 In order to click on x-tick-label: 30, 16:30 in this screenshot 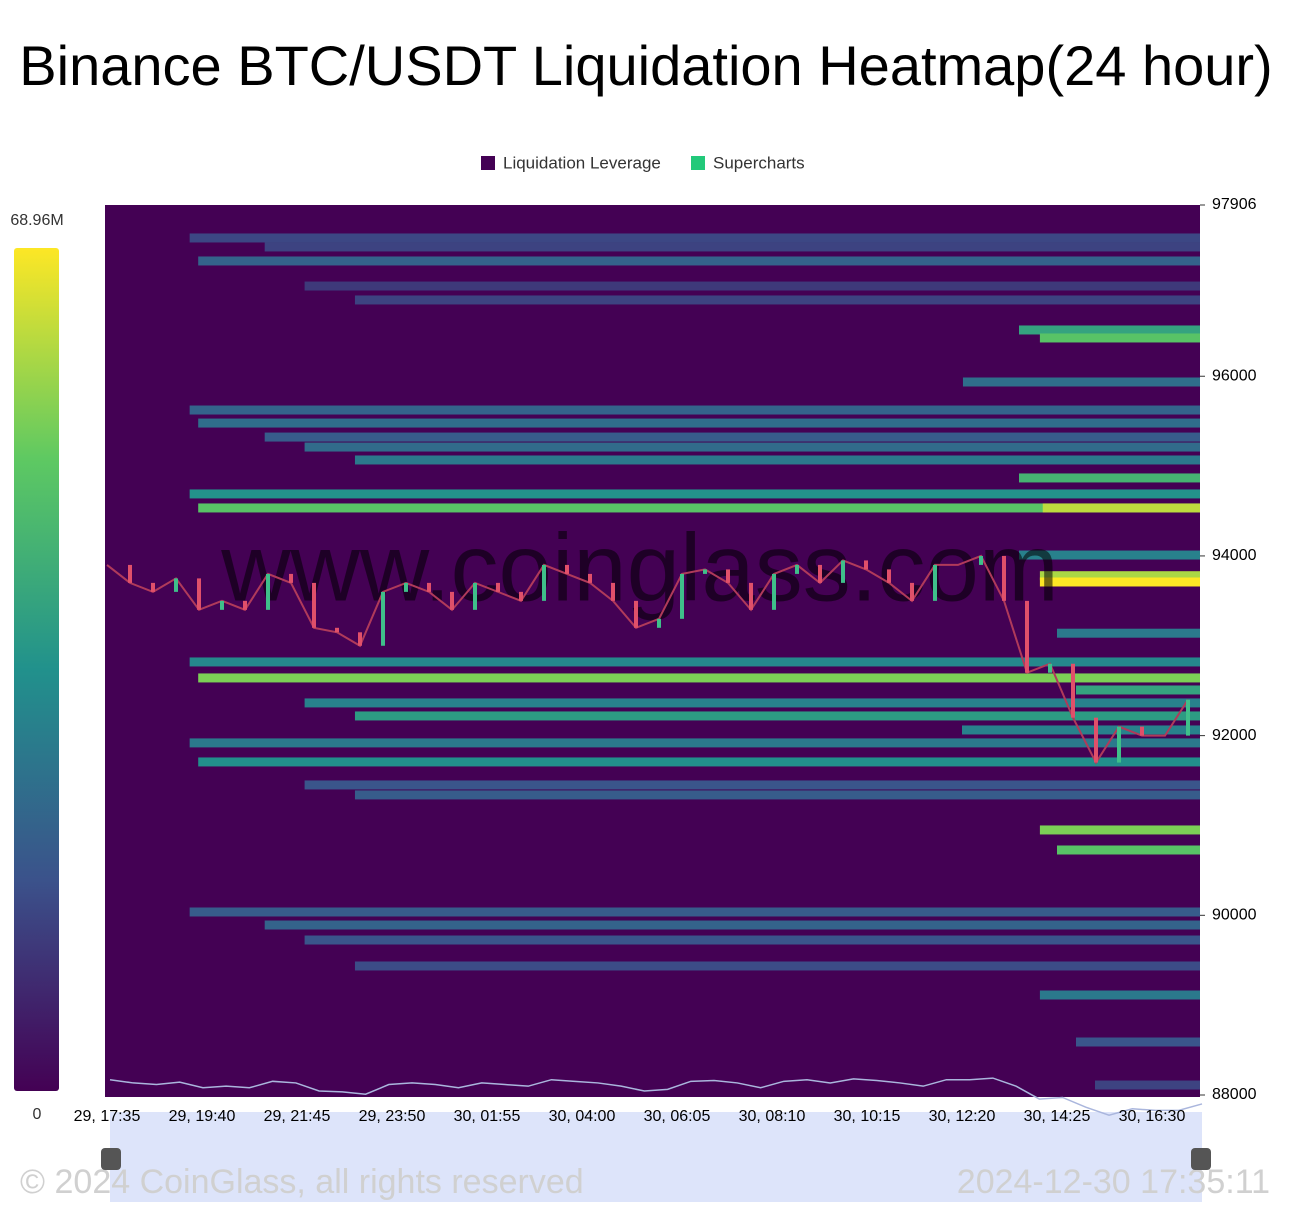, I will do `click(1152, 1116)`.